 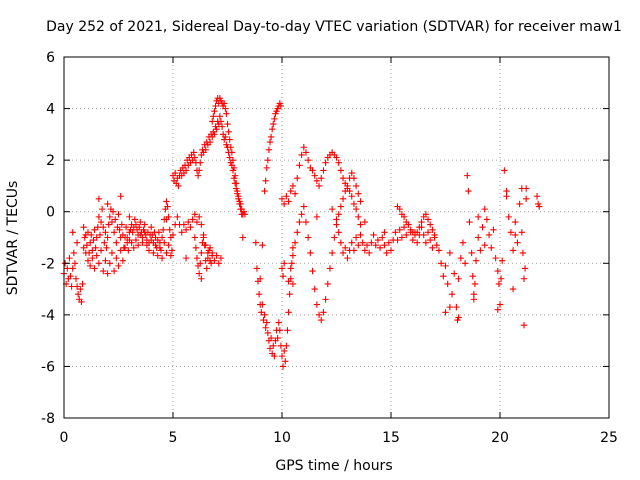 What do you see at coordinates (173, 438) in the screenshot?
I see `x-tick-label: 5` at bounding box center [173, 438].